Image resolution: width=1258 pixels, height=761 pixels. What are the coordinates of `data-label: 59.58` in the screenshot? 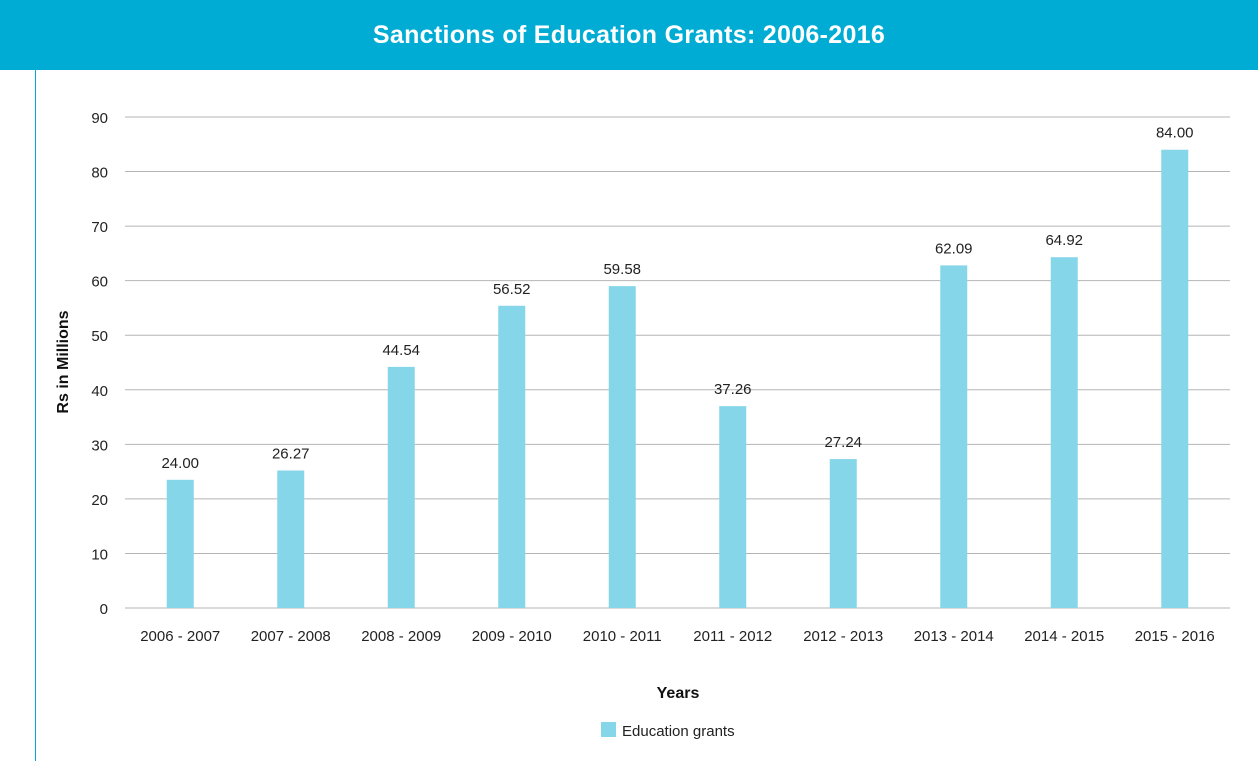 It's located at (622, 269).